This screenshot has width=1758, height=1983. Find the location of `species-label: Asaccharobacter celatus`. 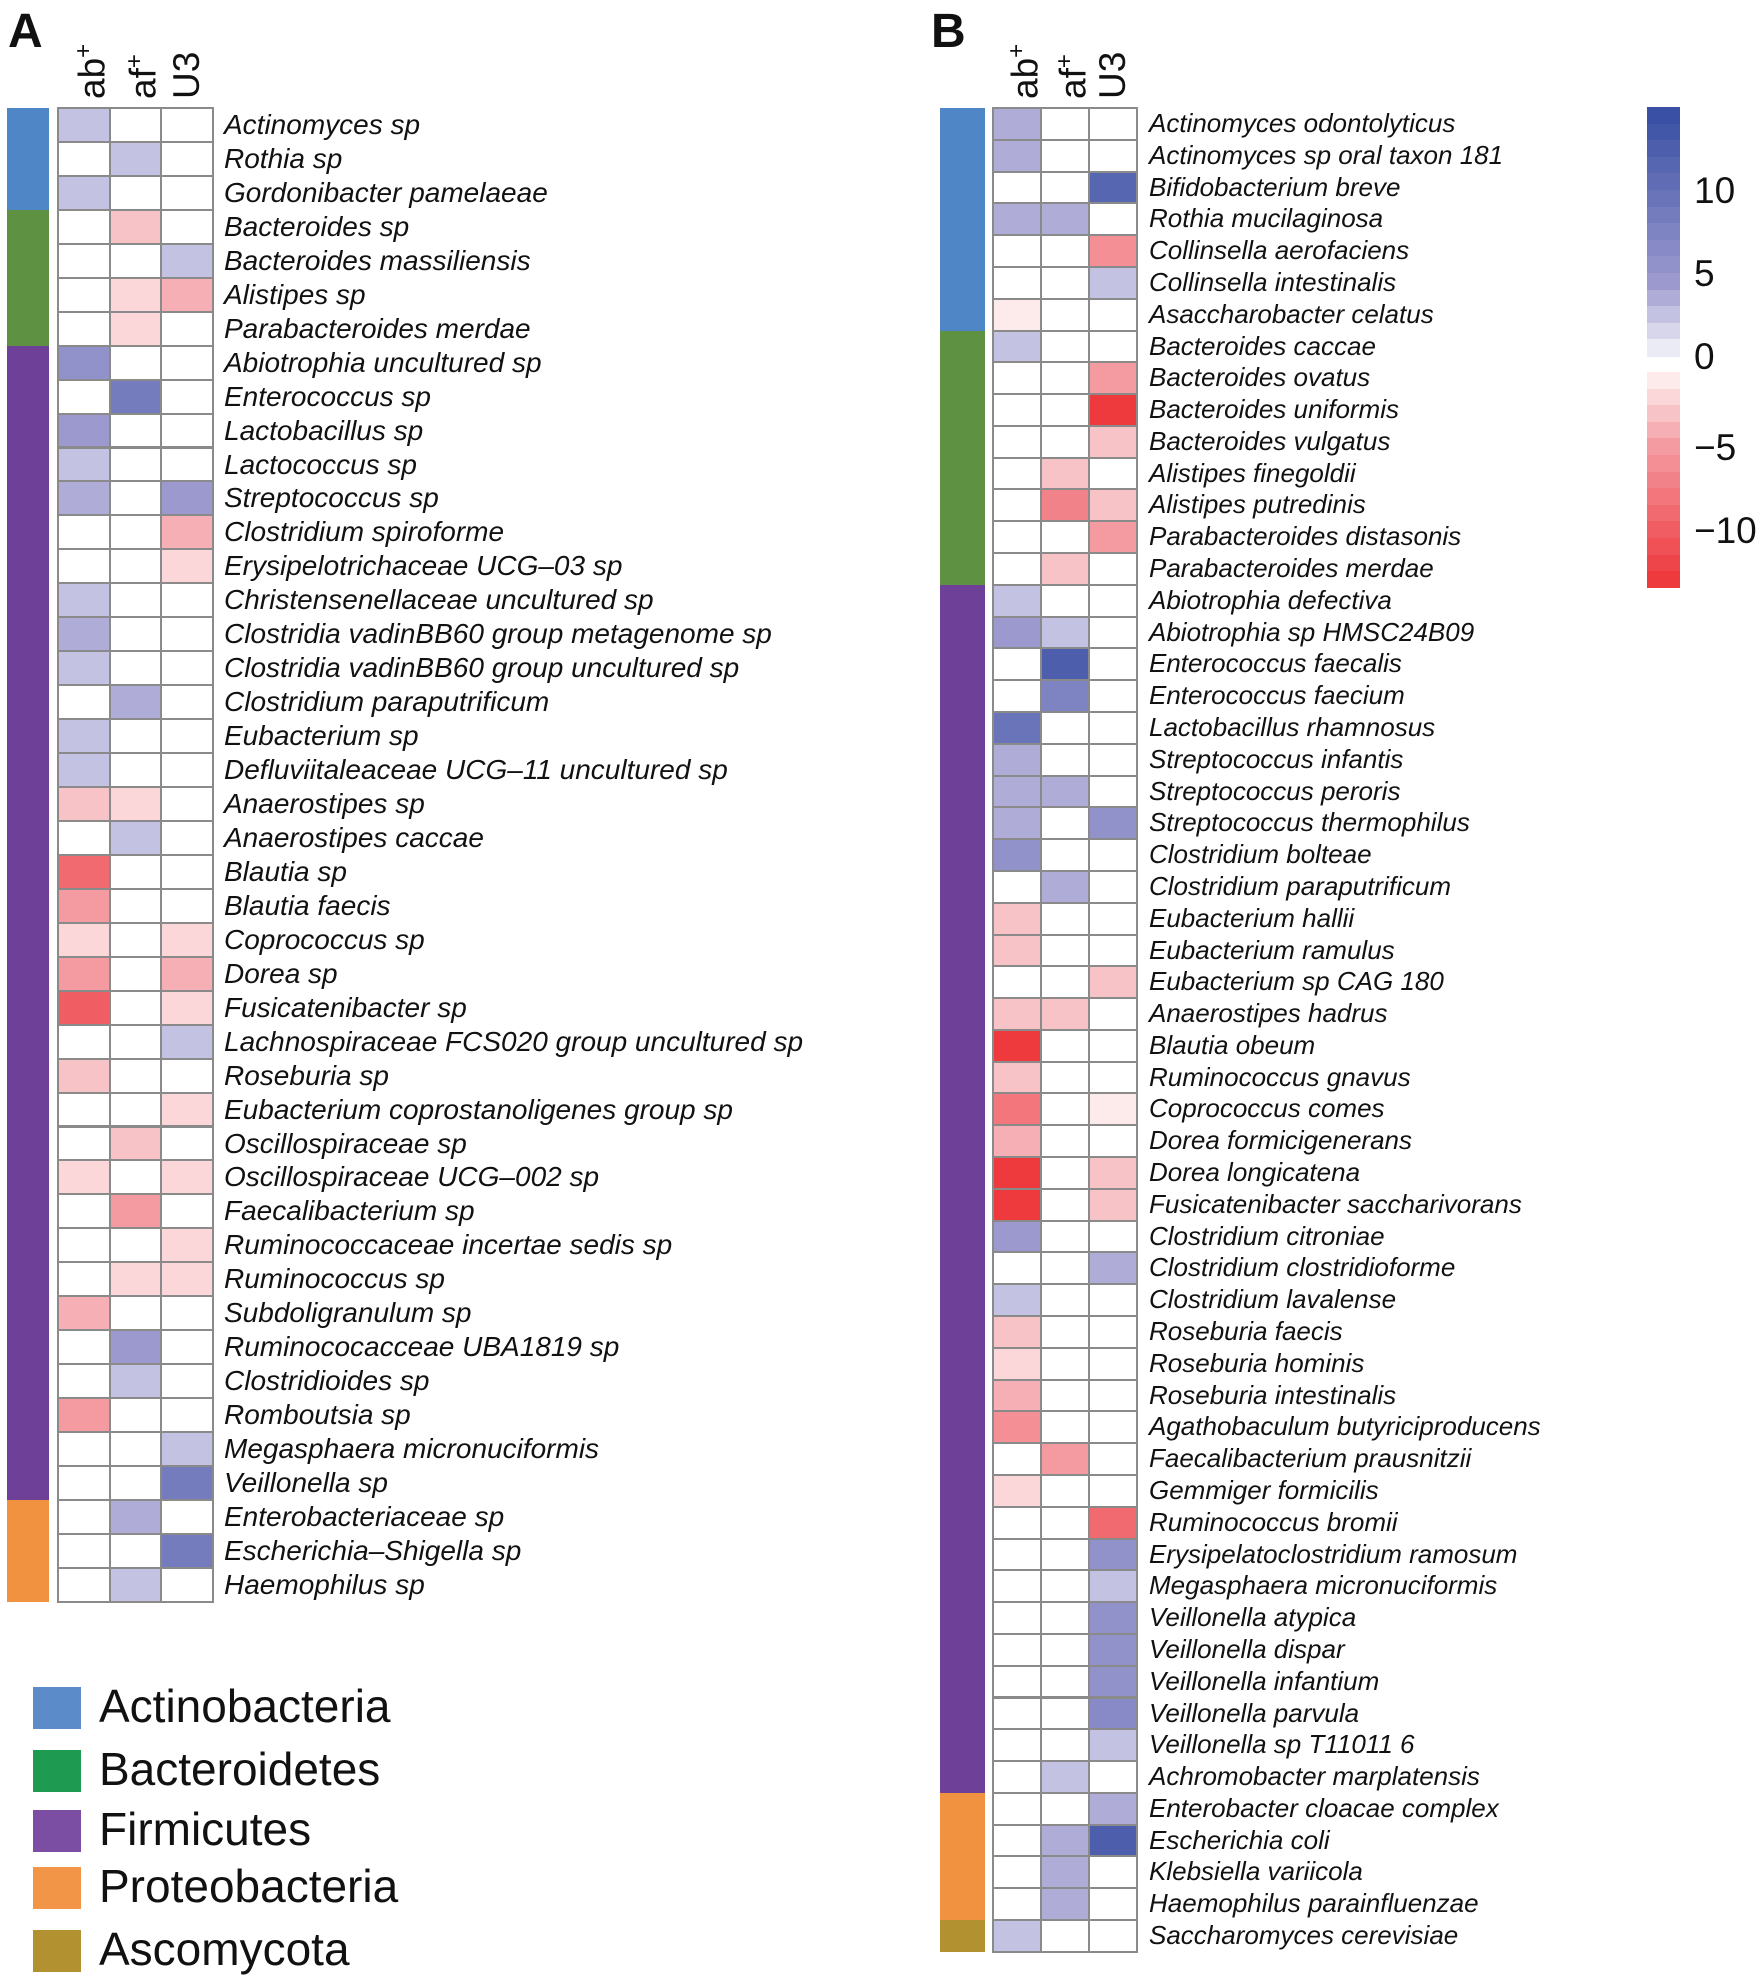

species-label: Asaccharobacter celatus is located at coordinates (1291, 313).